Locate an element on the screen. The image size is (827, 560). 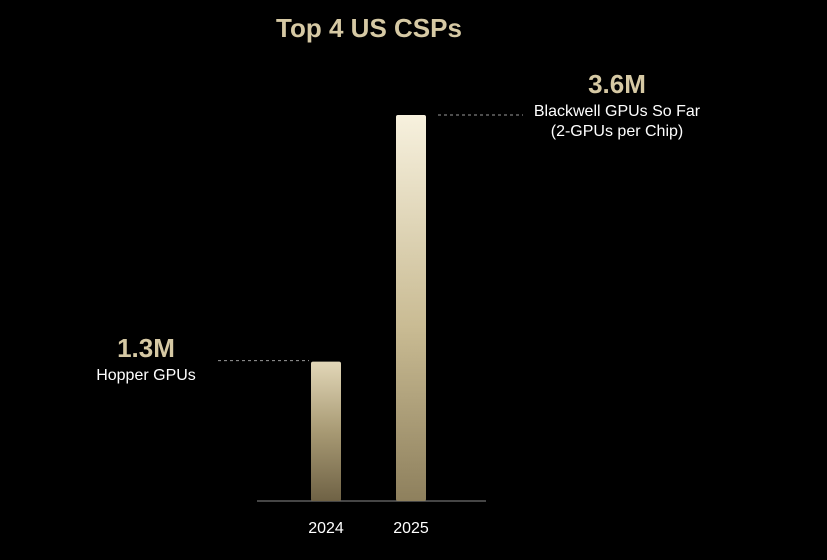
annotation-2025-1: (2-GPUs per Chip) is located at coordinates (617, 131).